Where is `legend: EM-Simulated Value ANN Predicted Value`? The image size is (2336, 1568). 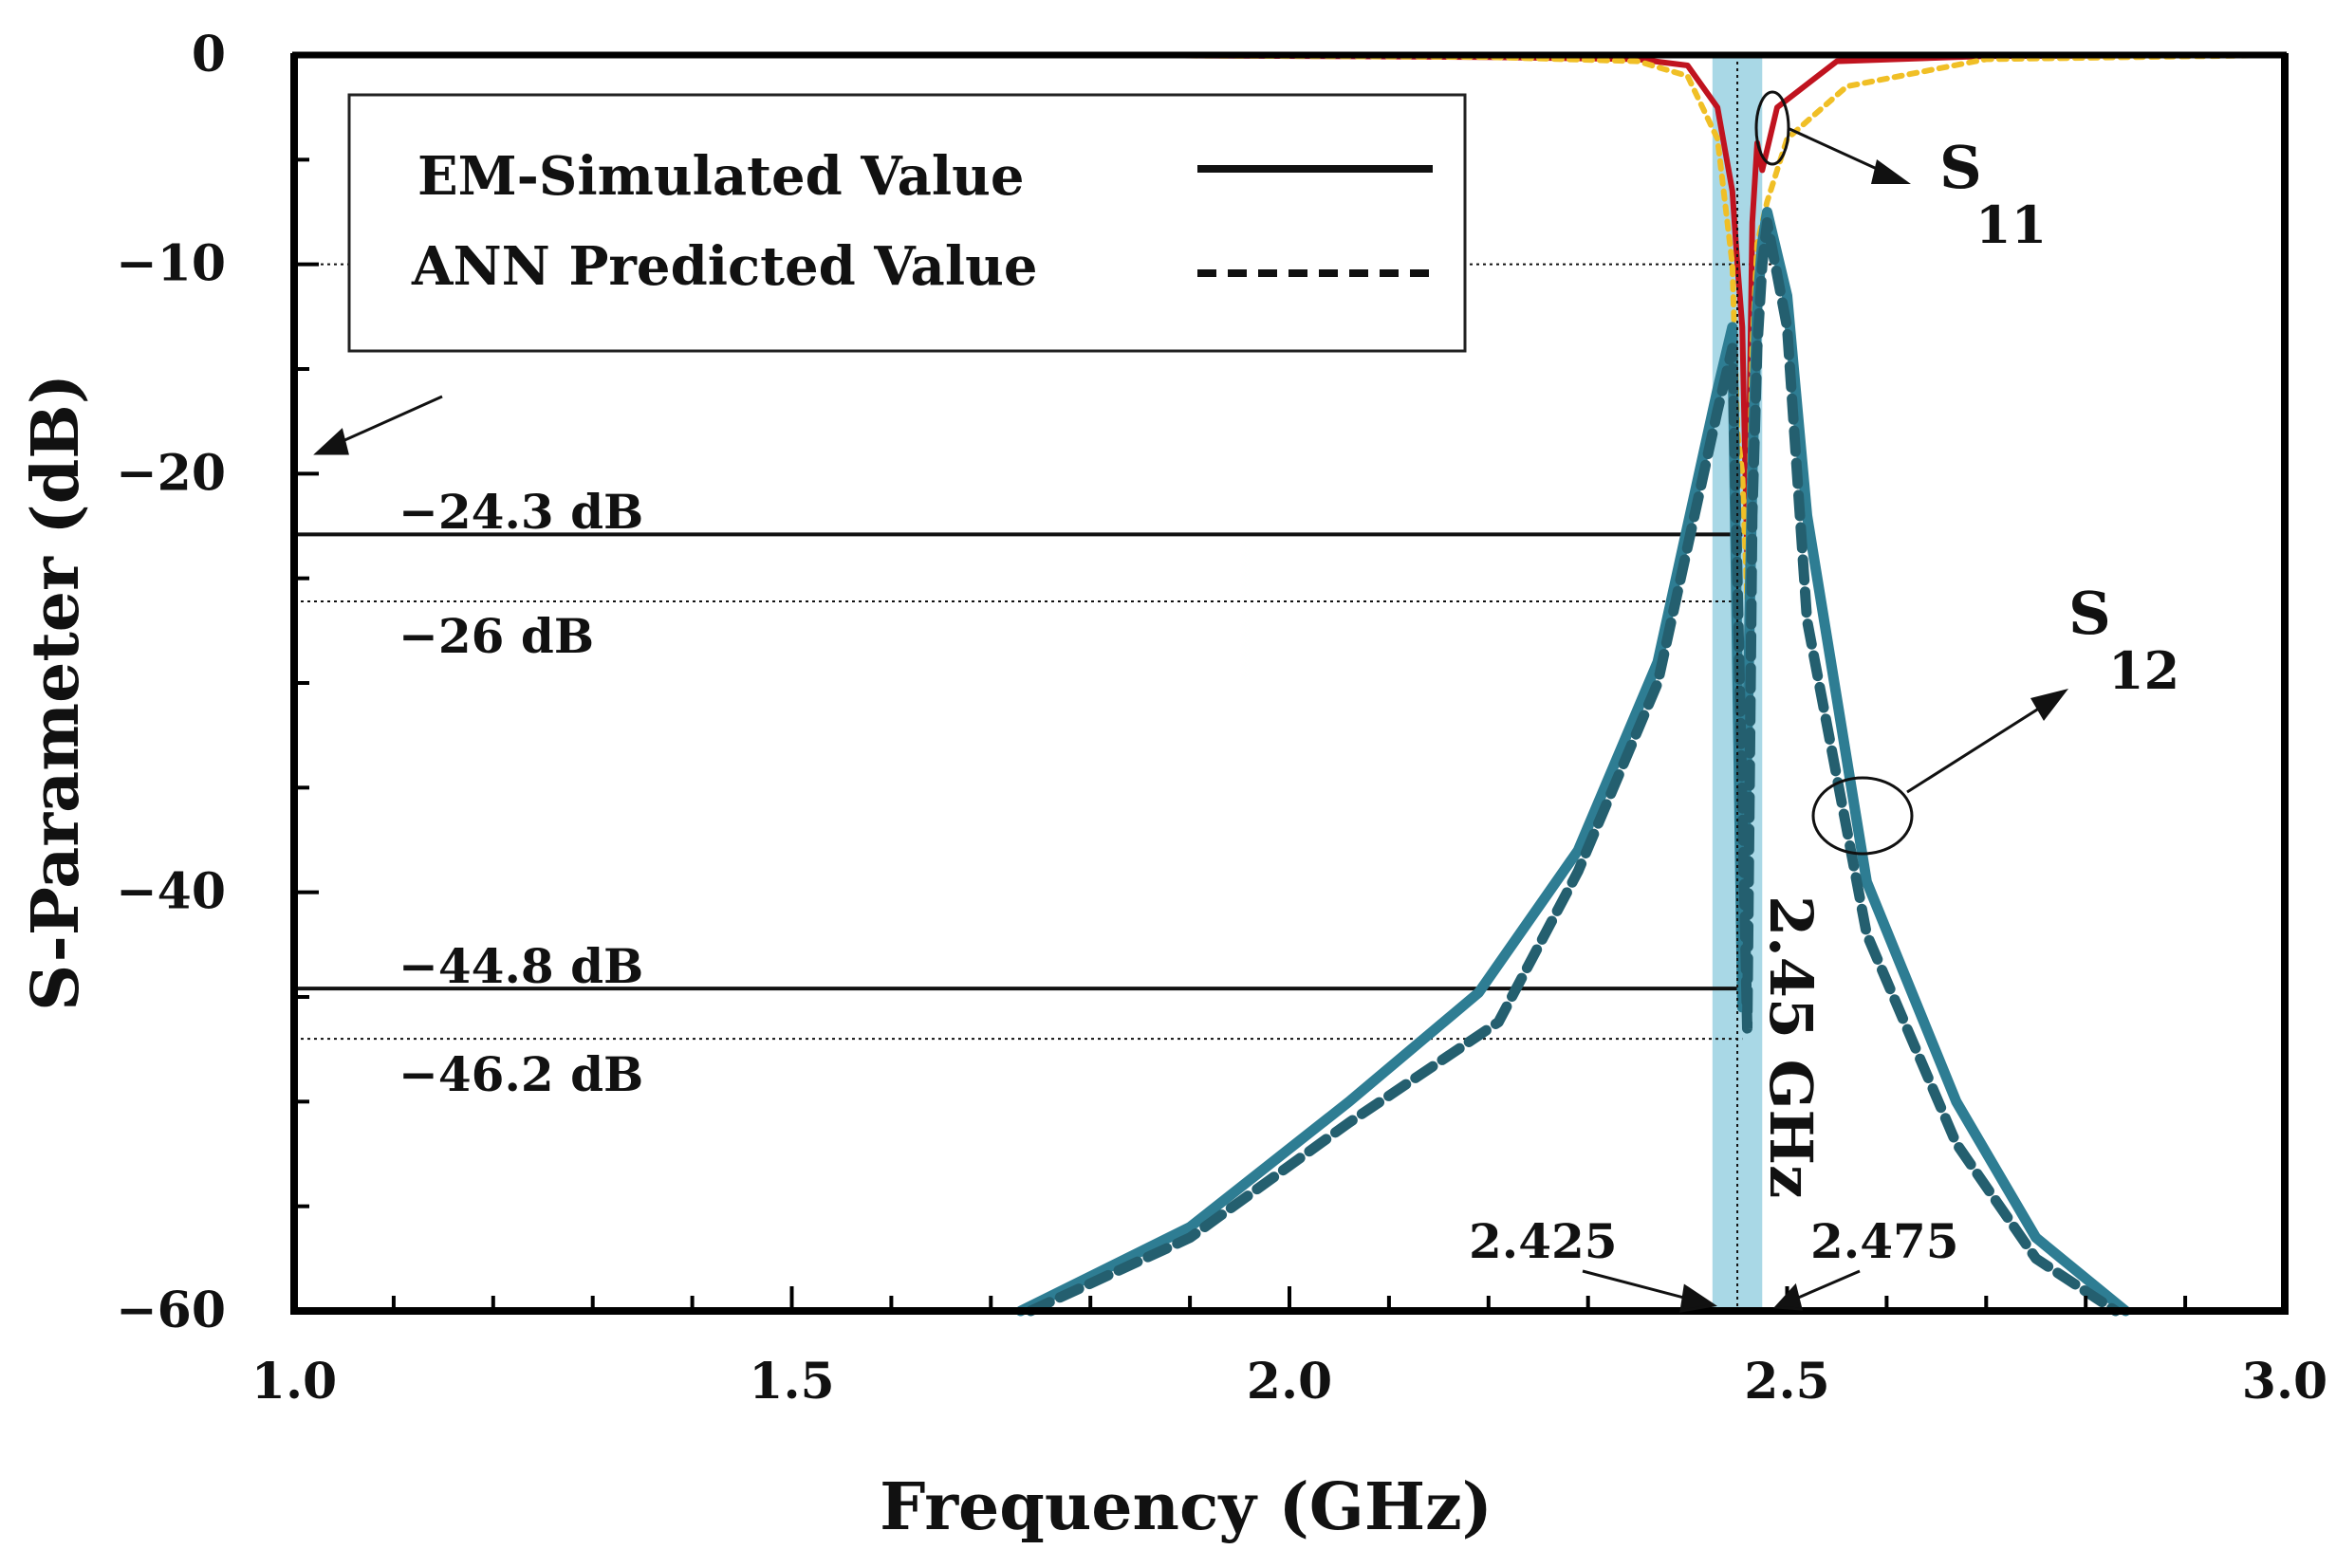 legend: EM-Simulated Value ANN Predicted Value is located at coordinates (907, 223).